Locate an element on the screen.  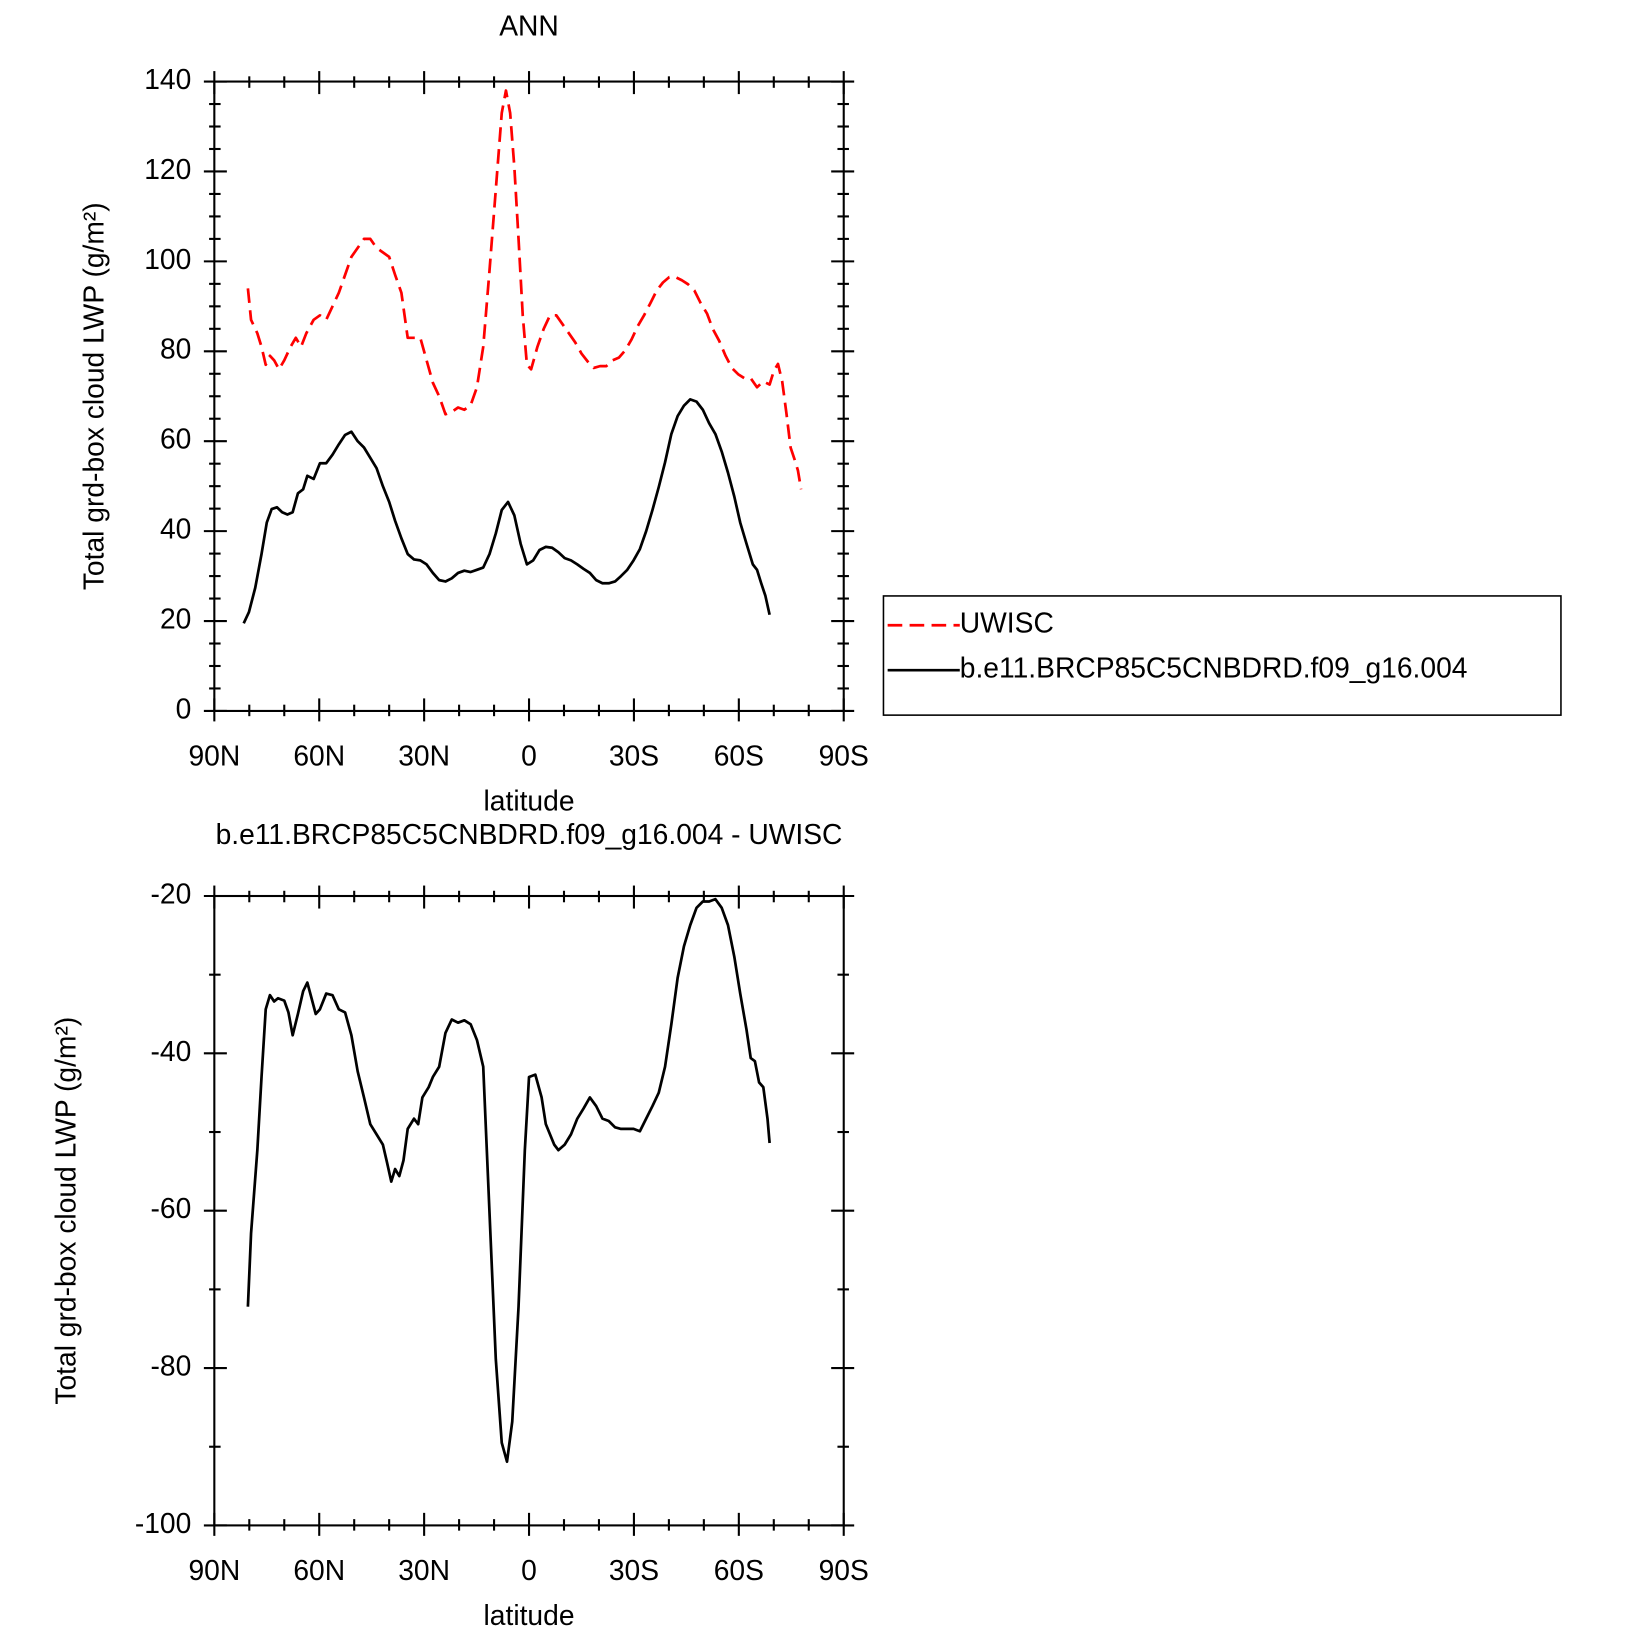
y-tick-label: -40 is located at coordinates (171, 1051).